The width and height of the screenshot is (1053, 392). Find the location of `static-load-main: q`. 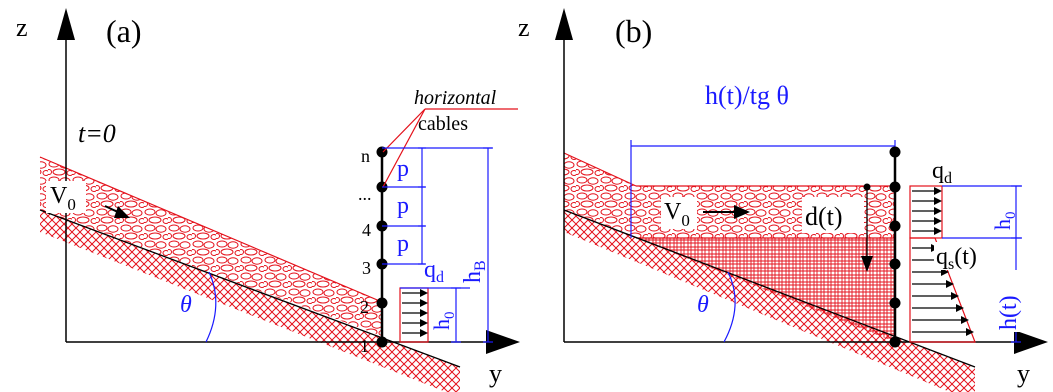

static-load-main: q is located at coordinates (942, 257).